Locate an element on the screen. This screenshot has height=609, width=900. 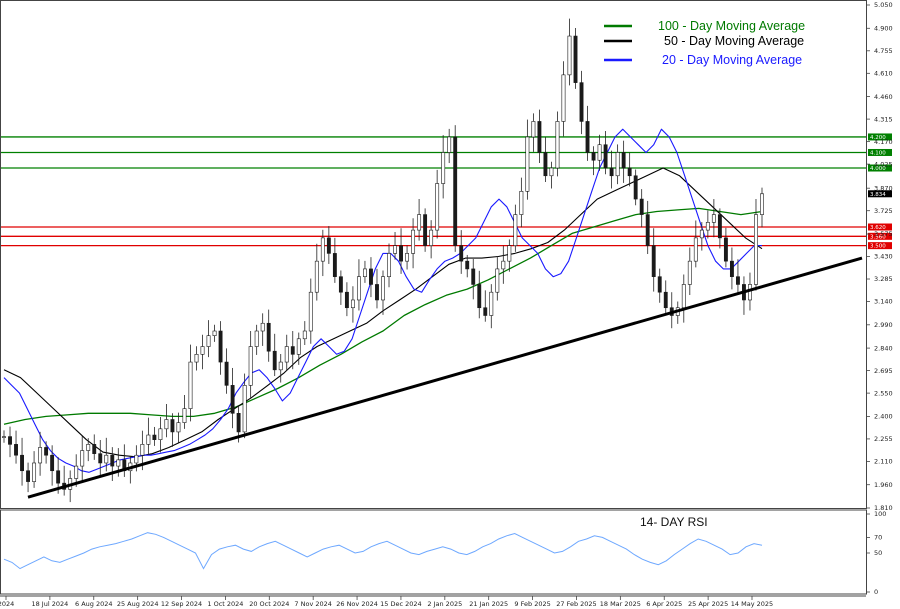
y-tick-label: 4.025 is located at coordinates (883, 164).